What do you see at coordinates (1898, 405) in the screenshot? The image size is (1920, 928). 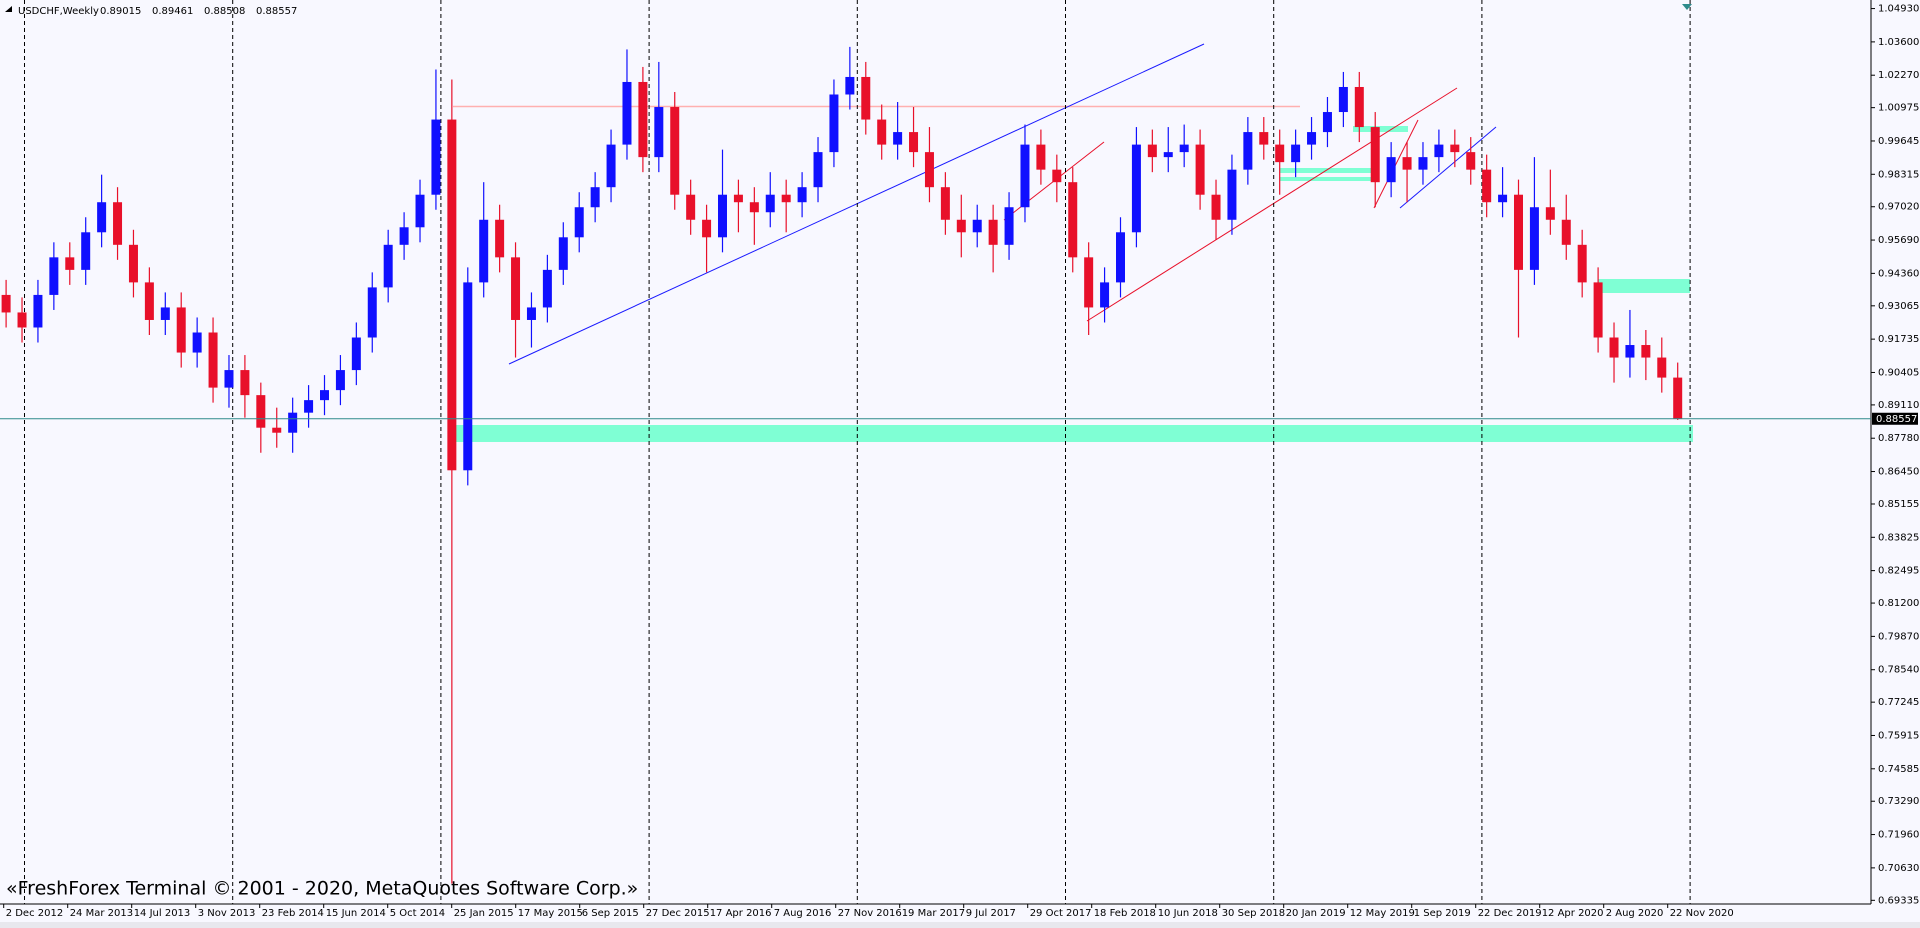 I see `y-tick-label: 0.89110` at bounding box center [1898, 405].